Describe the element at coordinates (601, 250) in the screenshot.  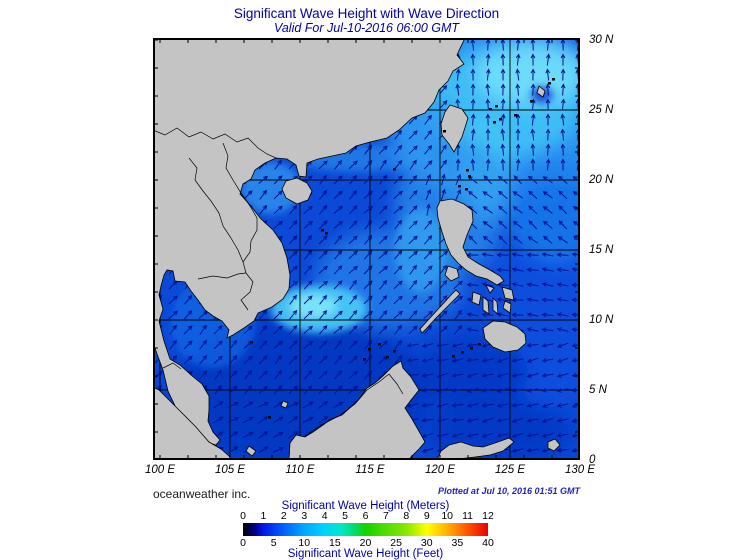
I see `lat-tick-label: 15 N` at that location.